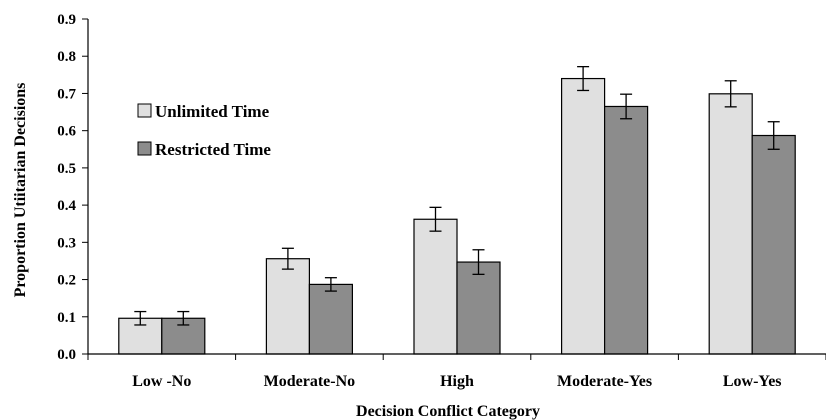 Image resolution: width=826 pixels, height=420 pixels. I want to click on legend-label-unlimited: Unlimited Time, so click(212, 111).